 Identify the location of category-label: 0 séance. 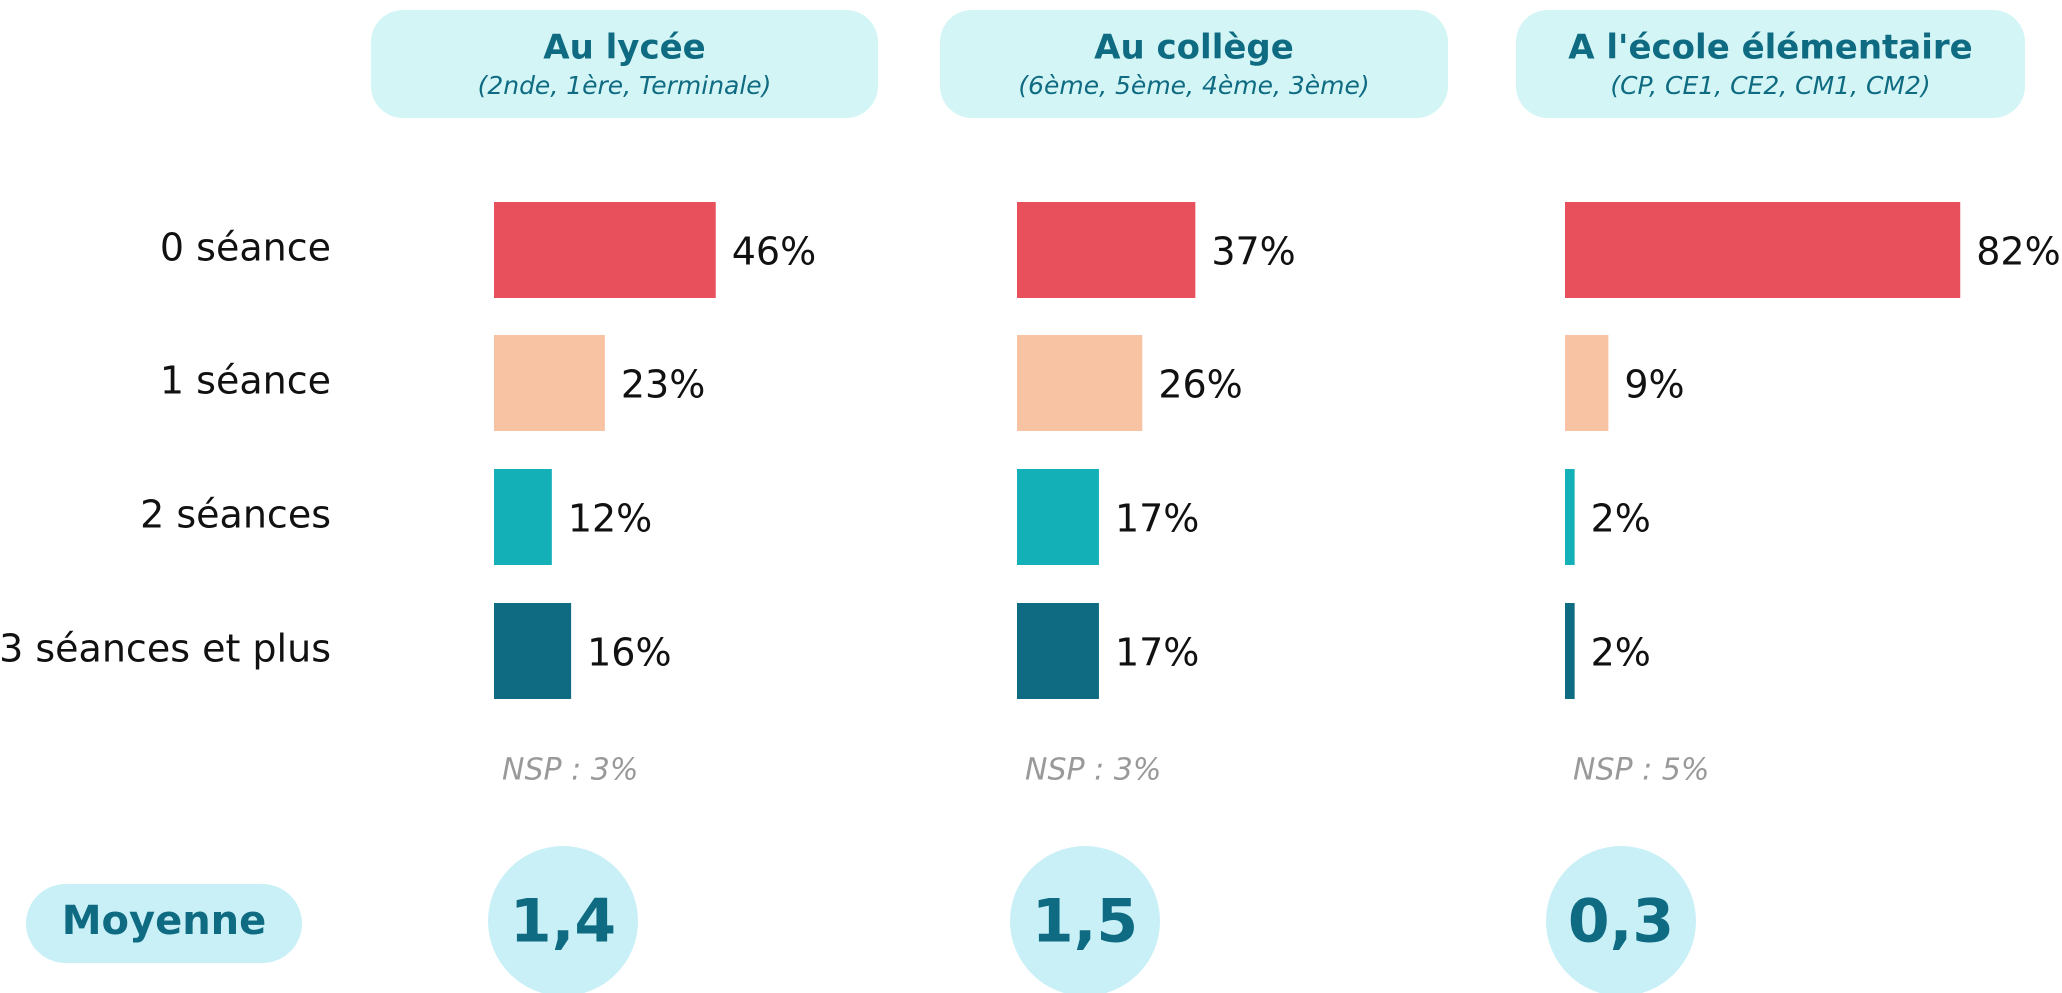
(245, 248).